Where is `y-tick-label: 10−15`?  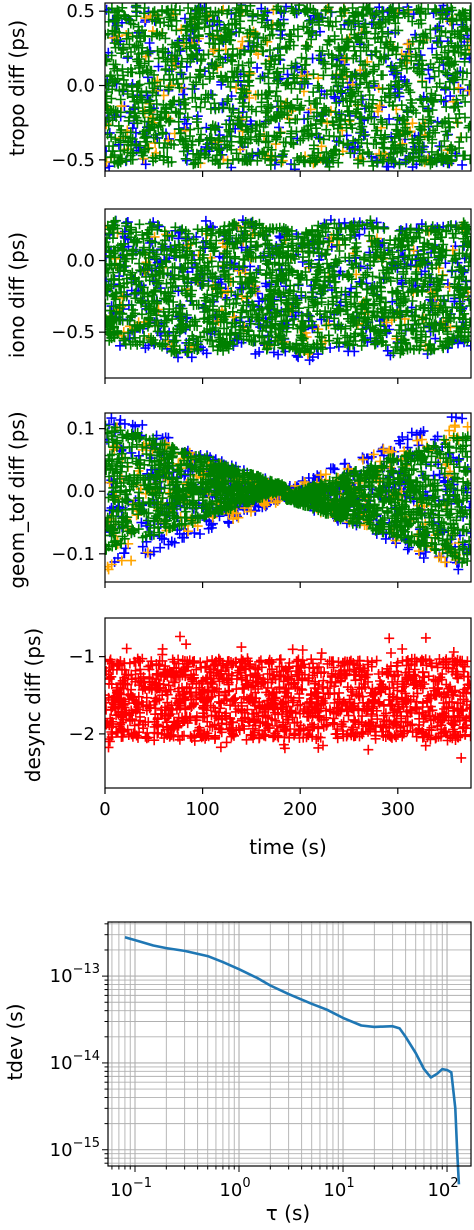 y-tick-label: 10−15 is located at coordinates (75, 1148).